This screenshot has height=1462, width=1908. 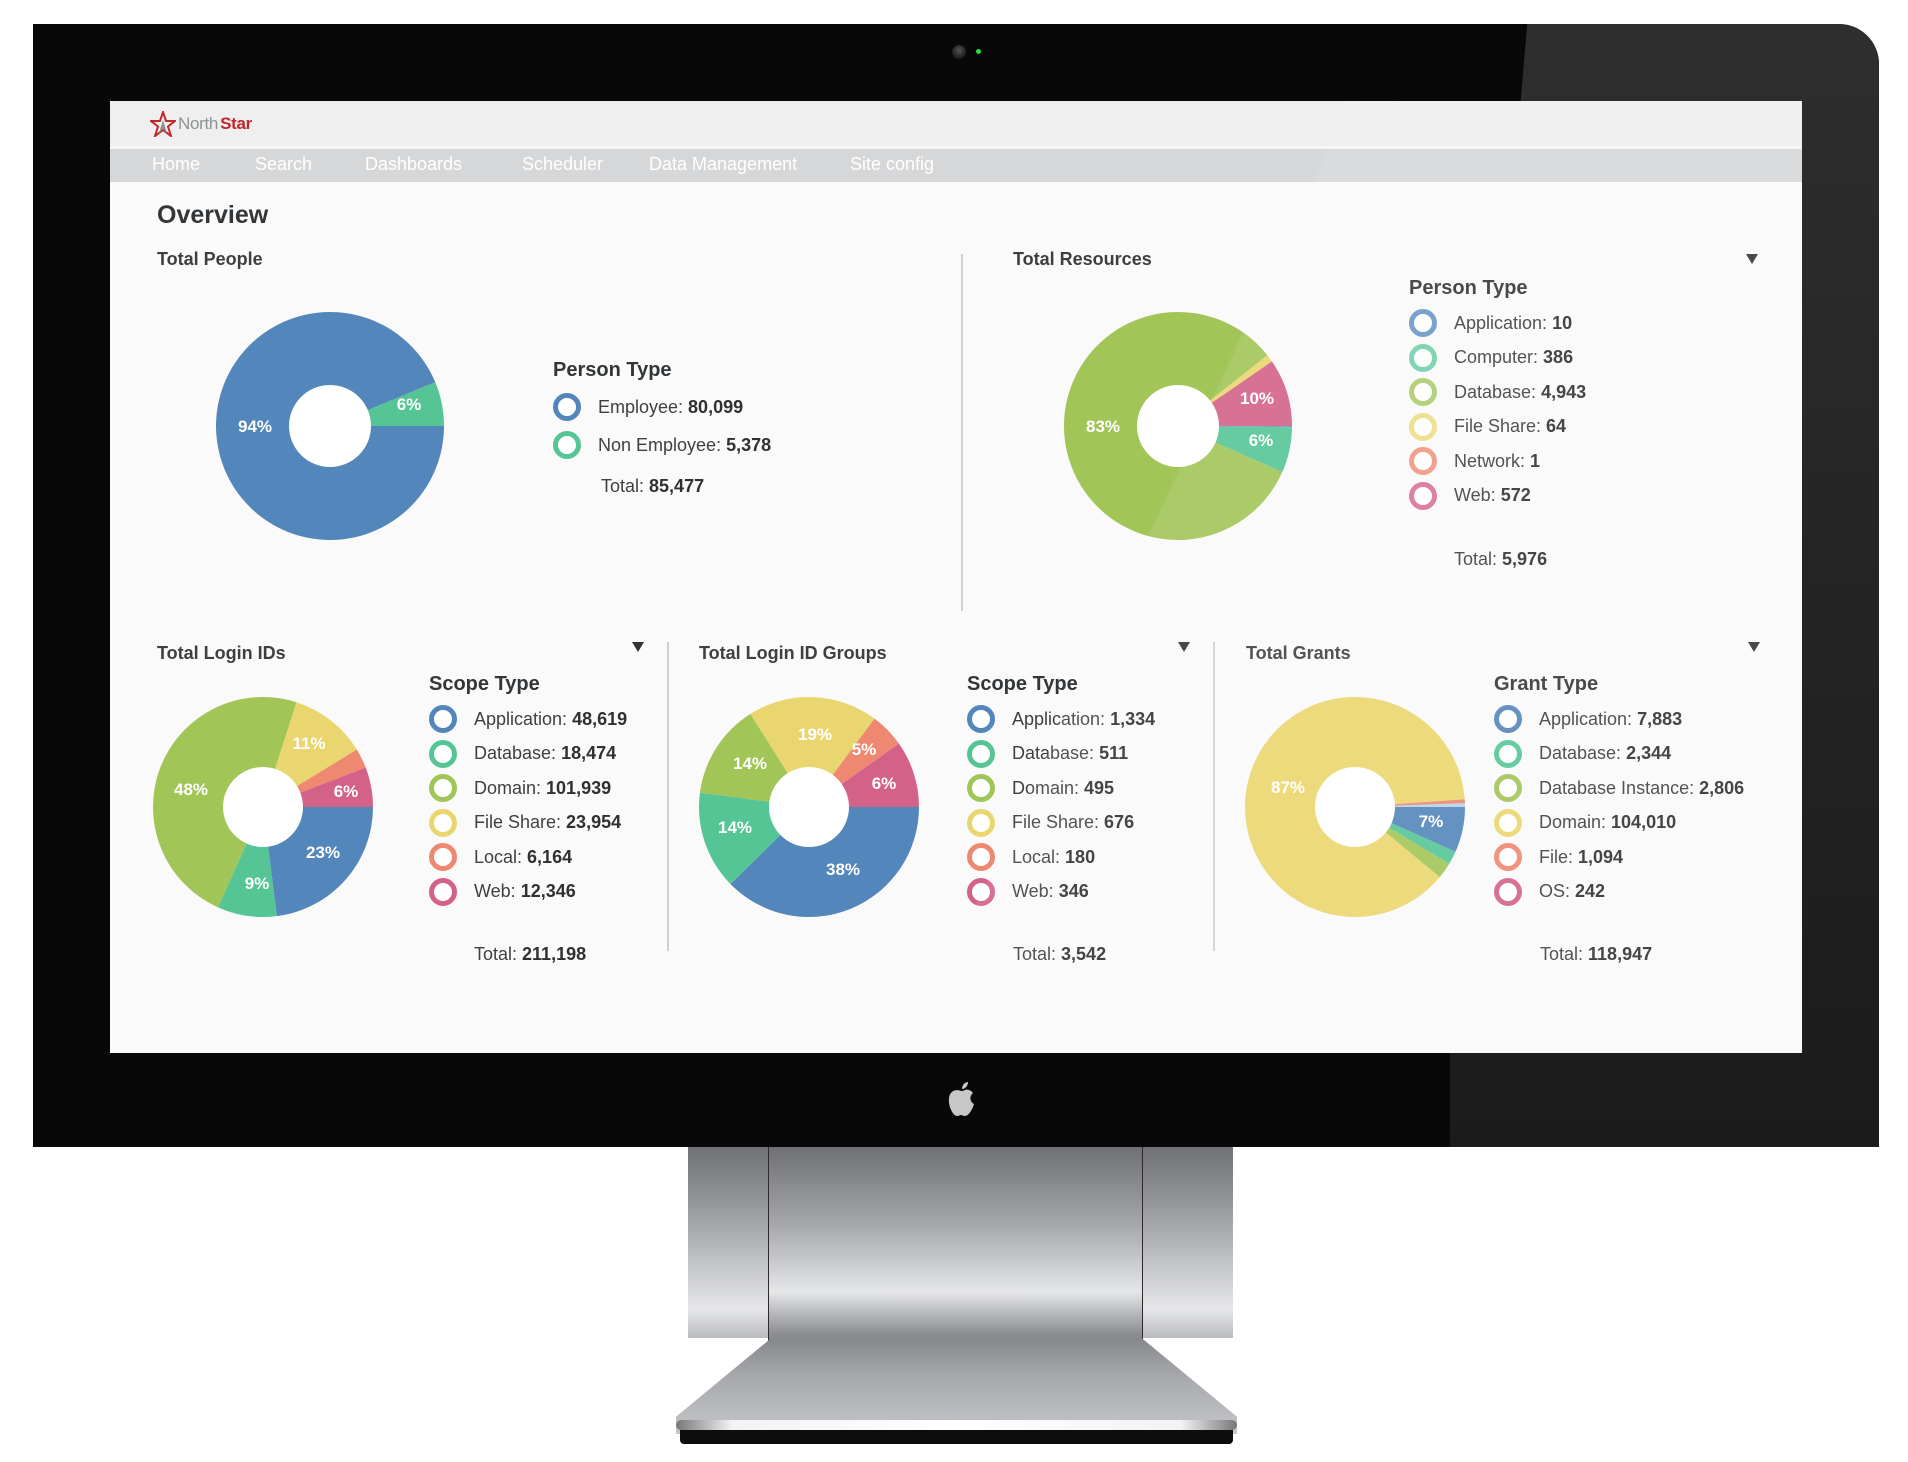 What do you see at coordinates (1619, 719) in the screenshot?
I see `legend-item-application: Application: 7,883` at bounding box center [1619, 719].